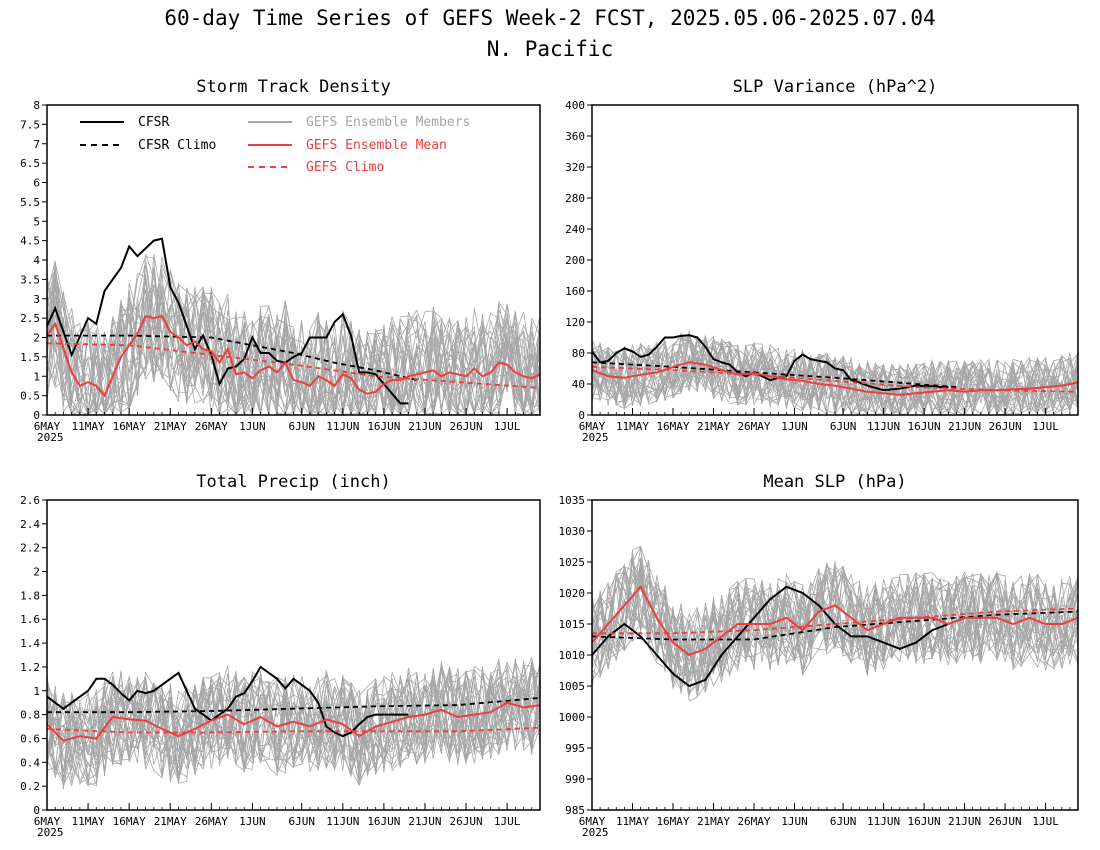  I want to click on mean-slp-series-ens-mean, so click(835, 621).